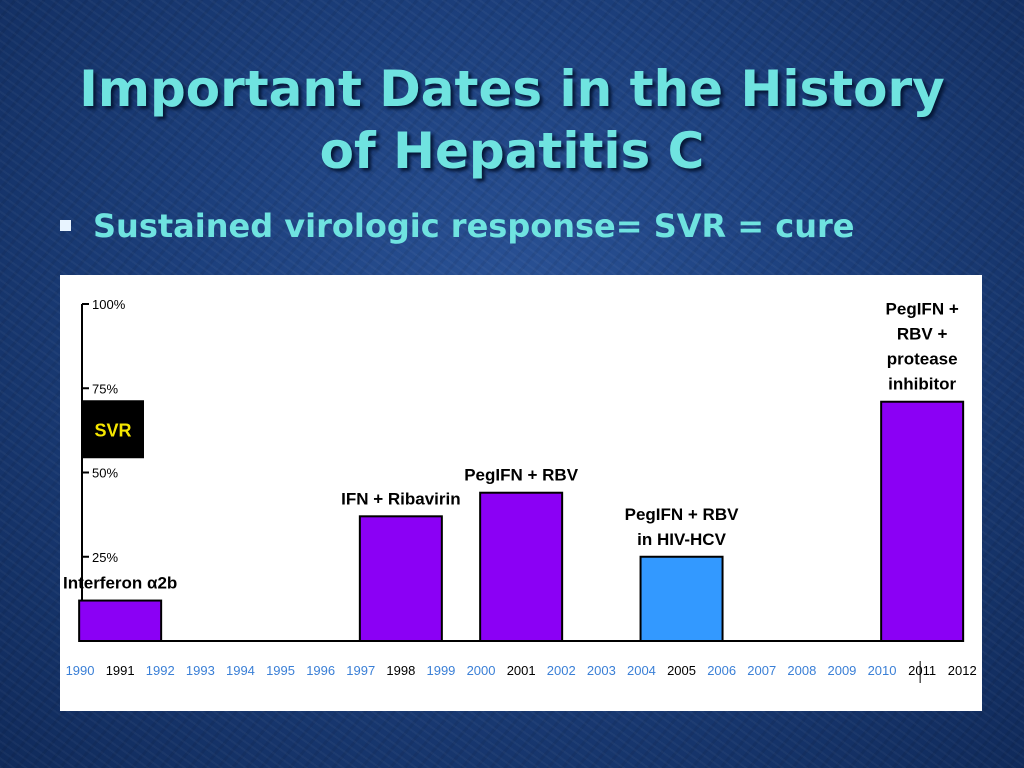  Describe the element at coordinates (681, 539) in the screenshot. I see `bar-data-label: in HIV-HCV` at that location.